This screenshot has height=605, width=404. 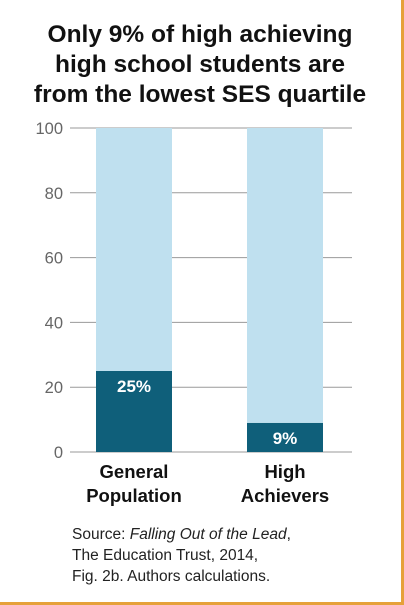 I want to click on source-work-title: Falling Out of the Lead, so click(x=208, y=534).